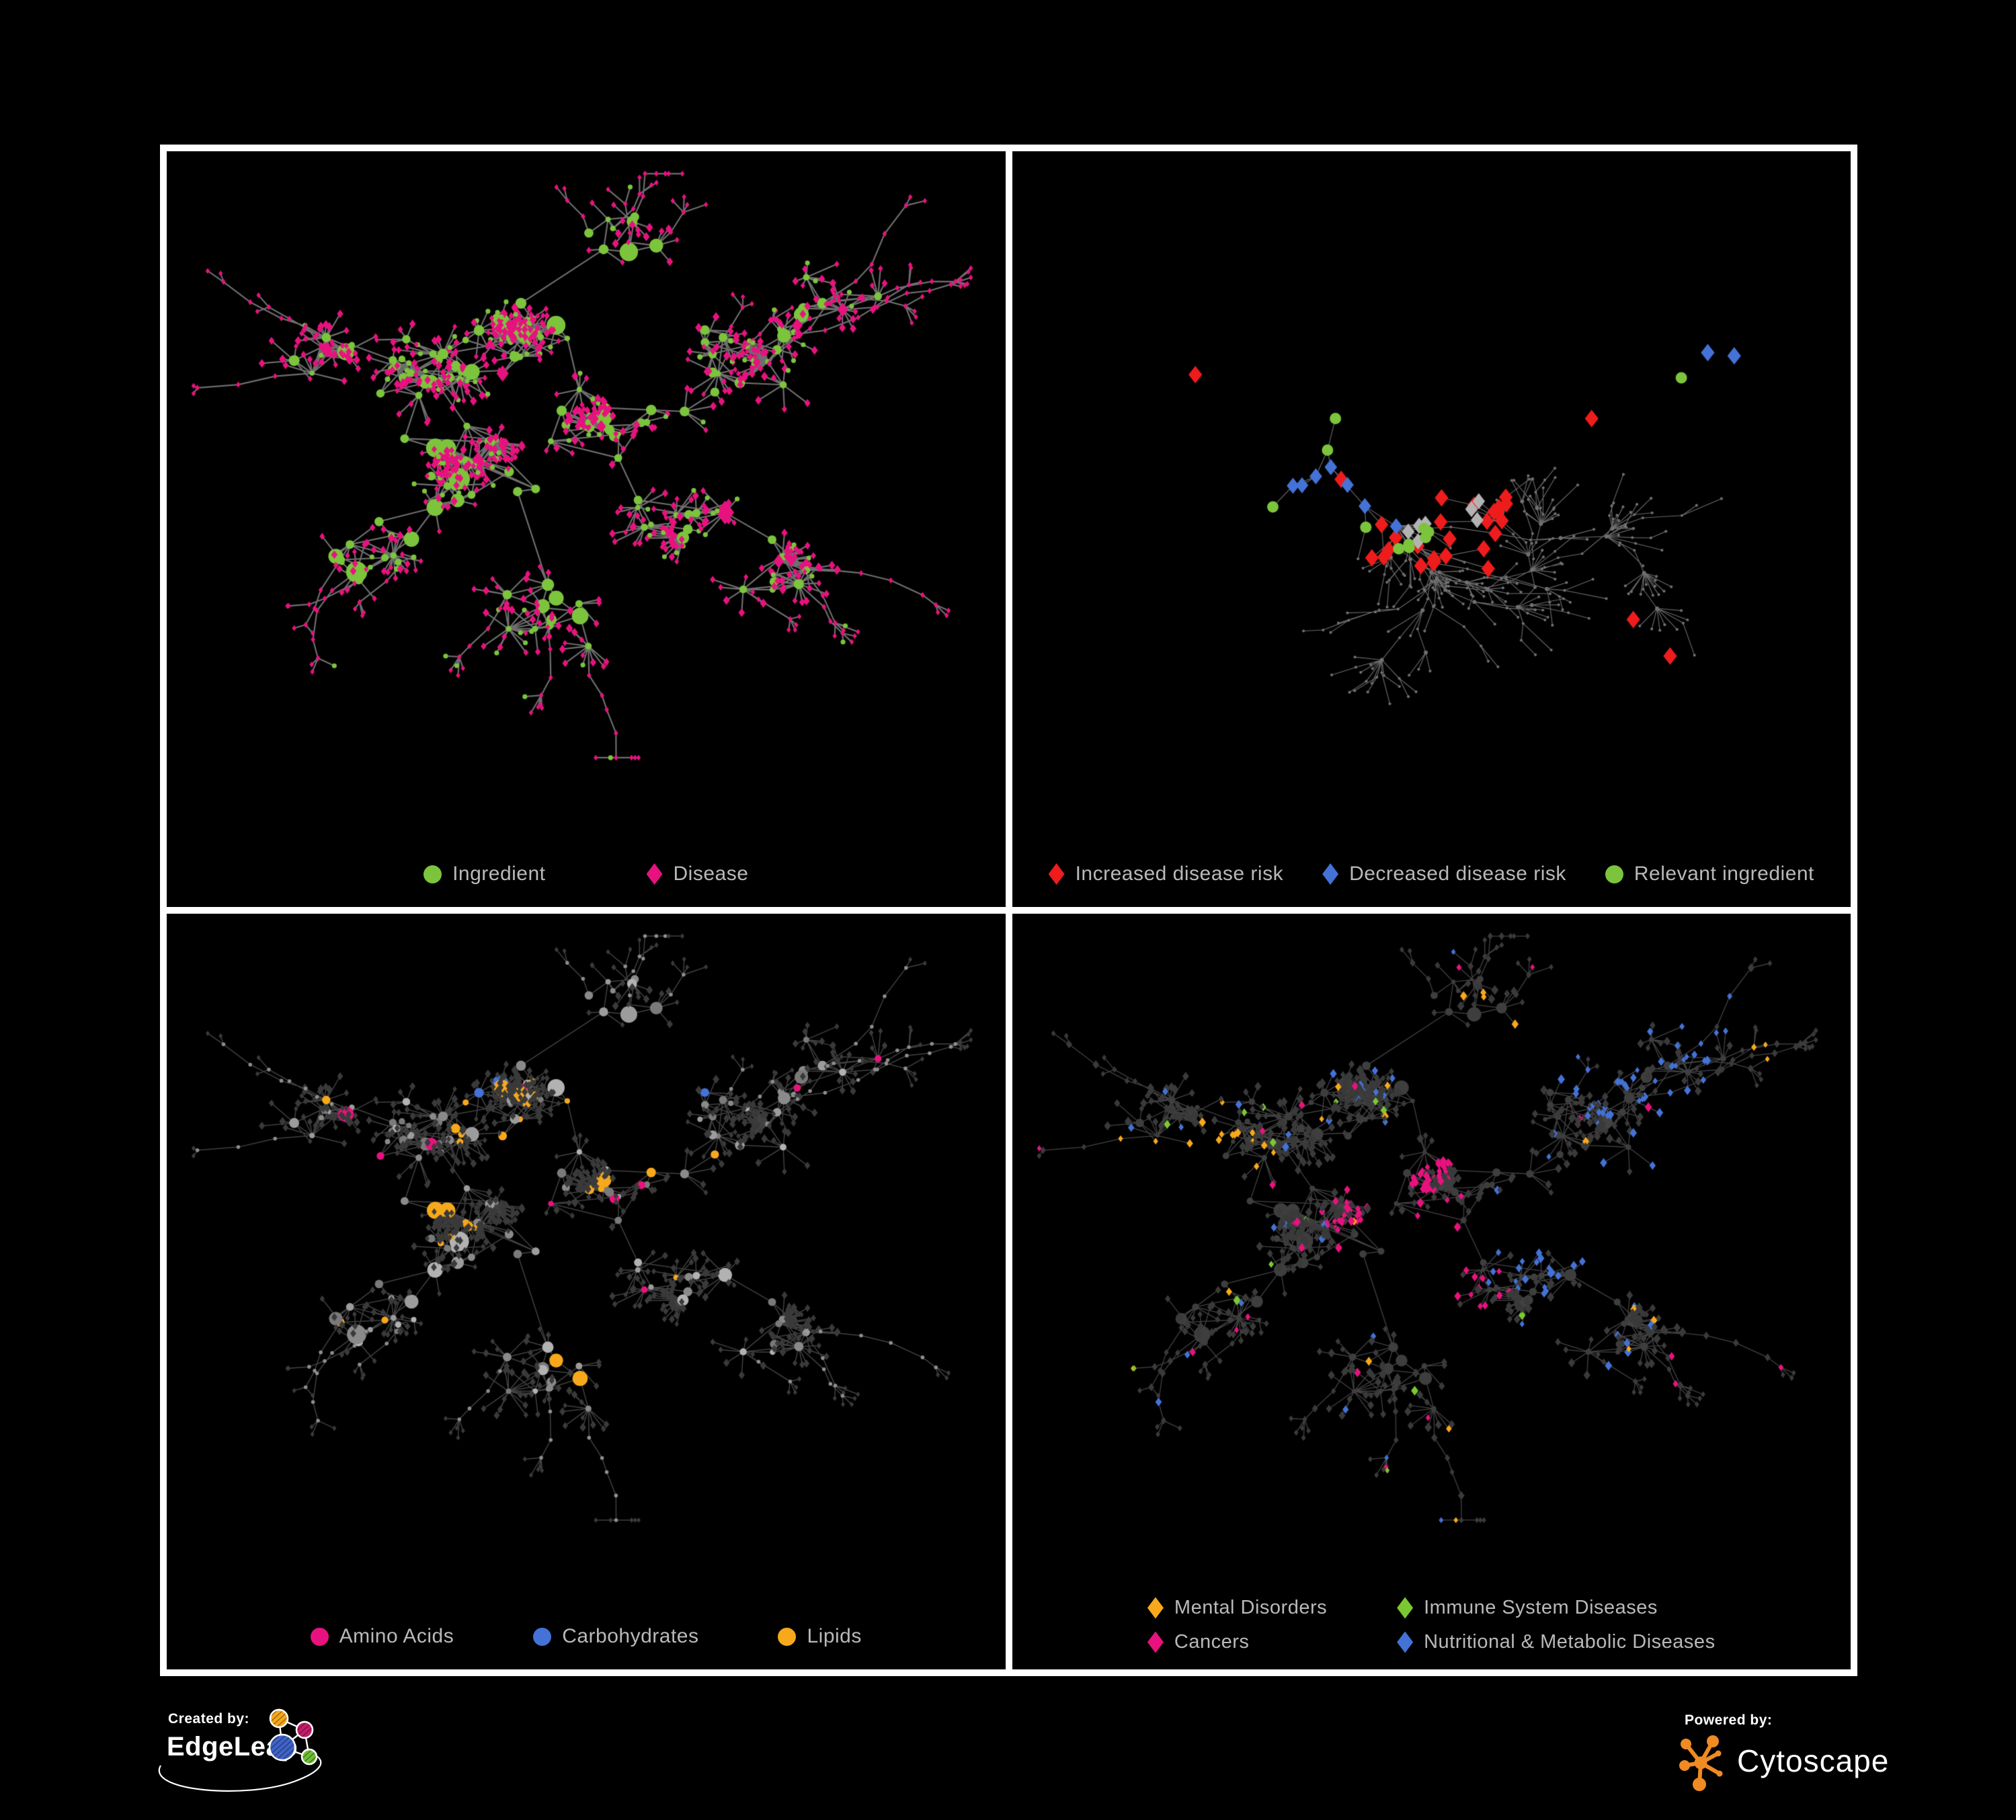 This screenshot has width=2016, height=1820. Describe the element at coordinates (499, 874) in the screenshot. I see `legend-label: Ingredient` at that location.